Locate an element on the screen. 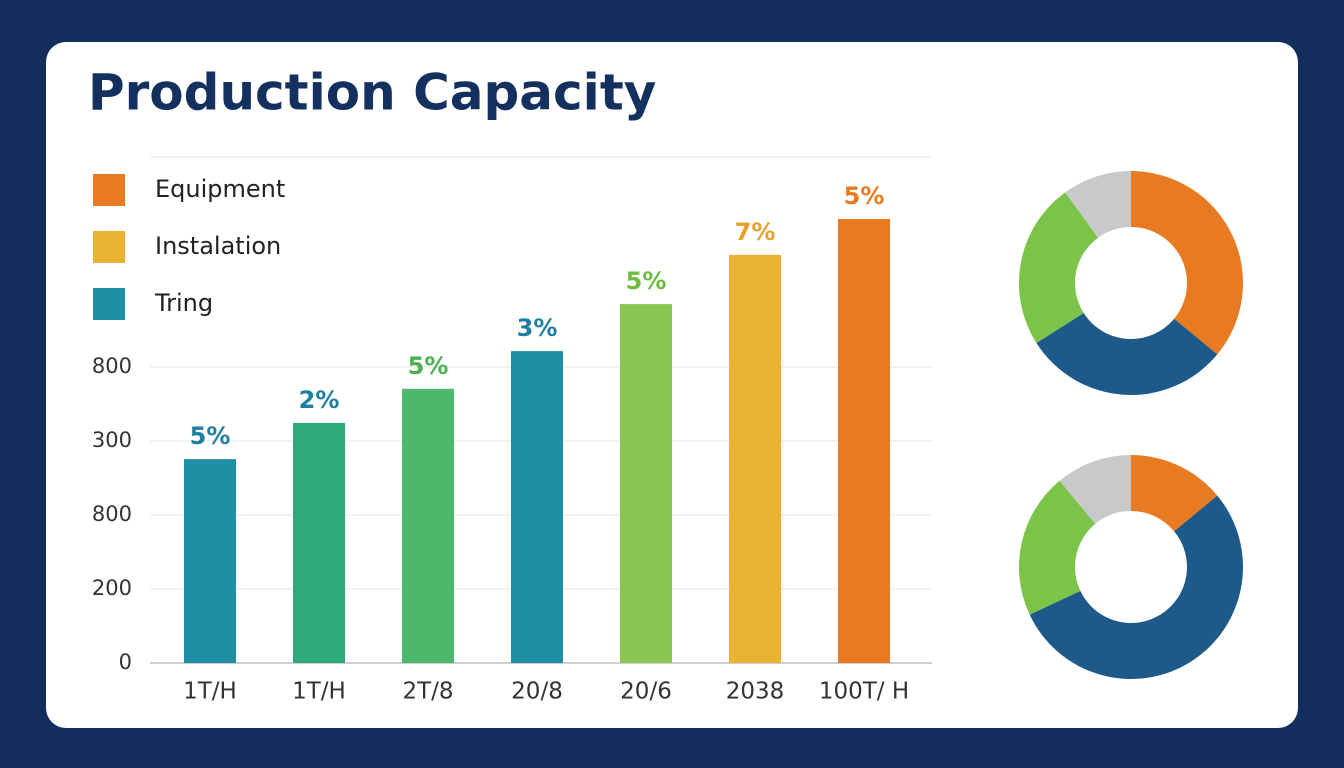  y-tick-label: 300 is located at coordinates (112, 440).